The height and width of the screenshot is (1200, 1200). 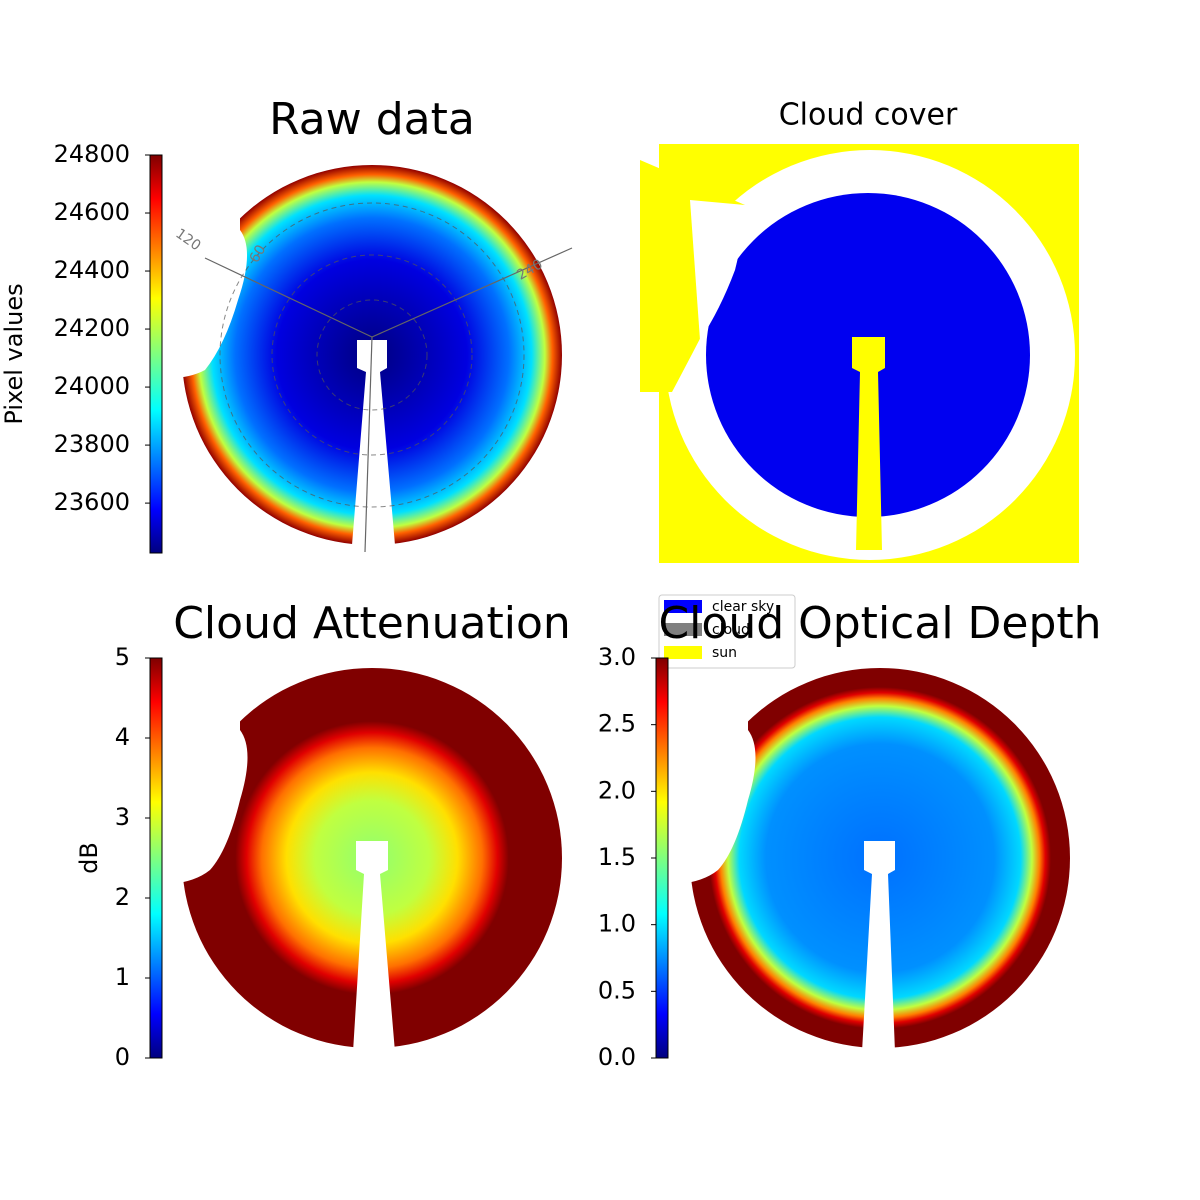 What do you see at coordinates (372, 623) in the screenshot?
I see `panel-title: Cloud Attenuation` at bounding box center [372, 623].